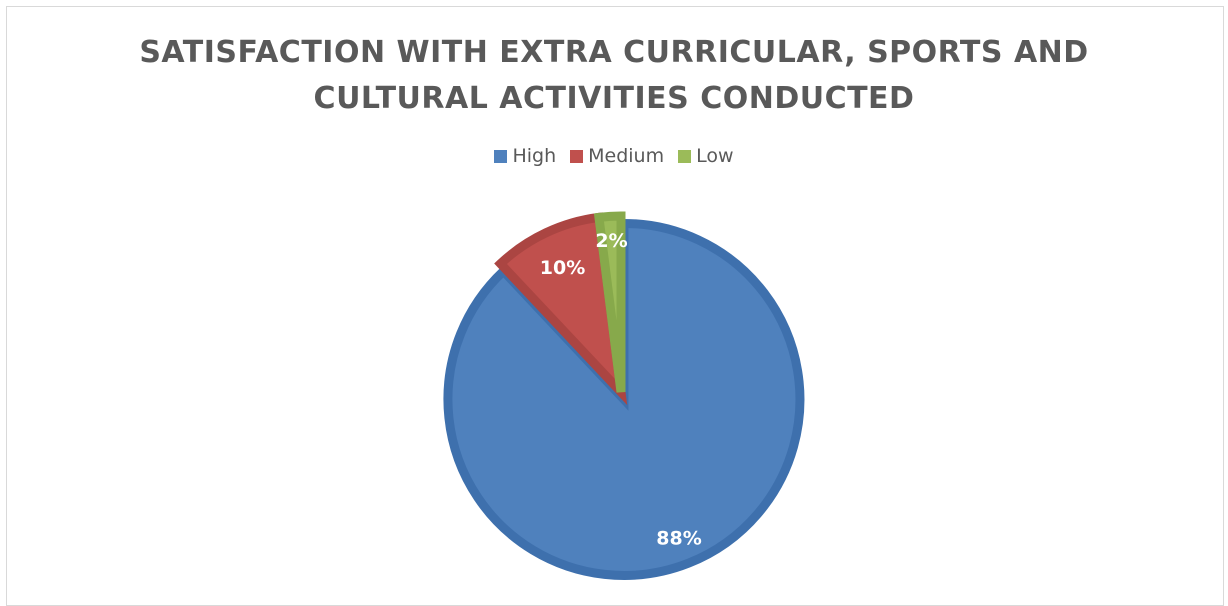 The image size is (1228, 606). I want to click on legend: High Medium Low, so click(614, 156).